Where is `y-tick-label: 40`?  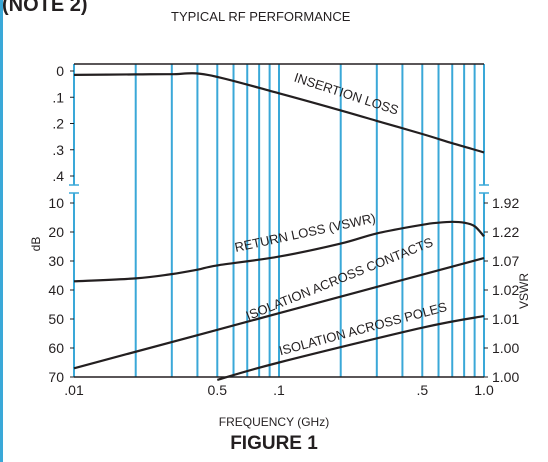
y-tick-label: 40 is located at coordinates (56, 290).